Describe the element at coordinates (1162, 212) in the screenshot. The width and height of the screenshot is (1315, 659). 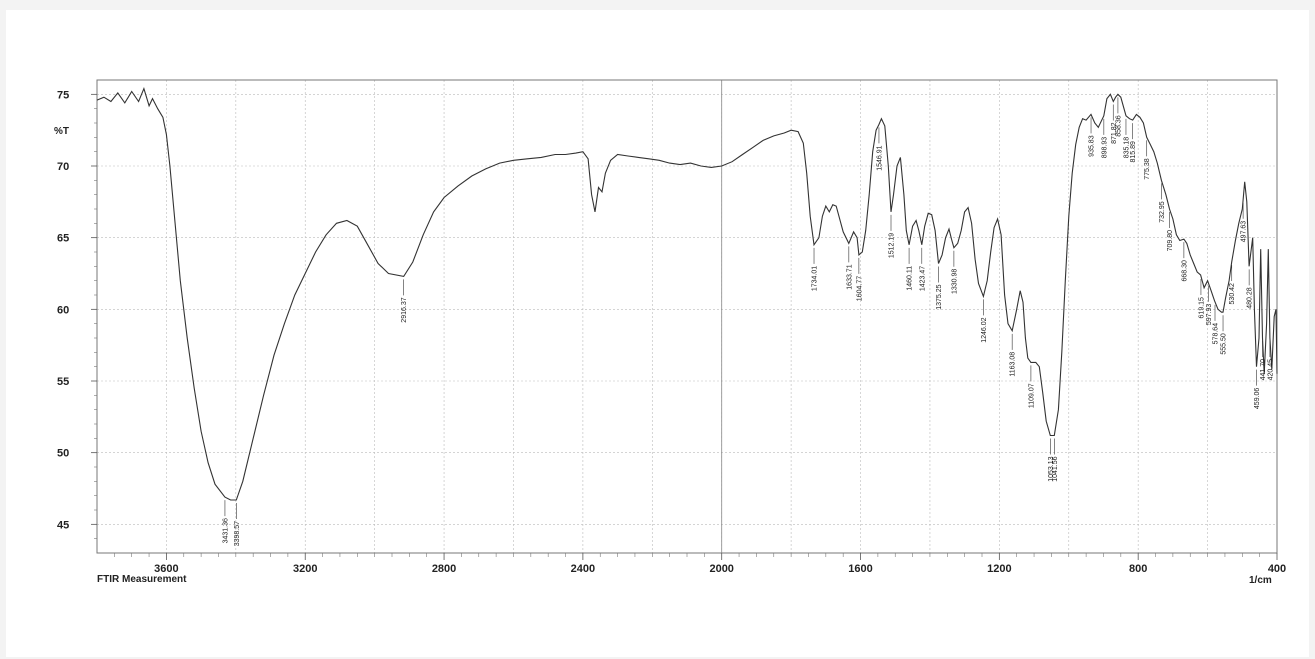
I see `peak-label: 732.95` at that location.